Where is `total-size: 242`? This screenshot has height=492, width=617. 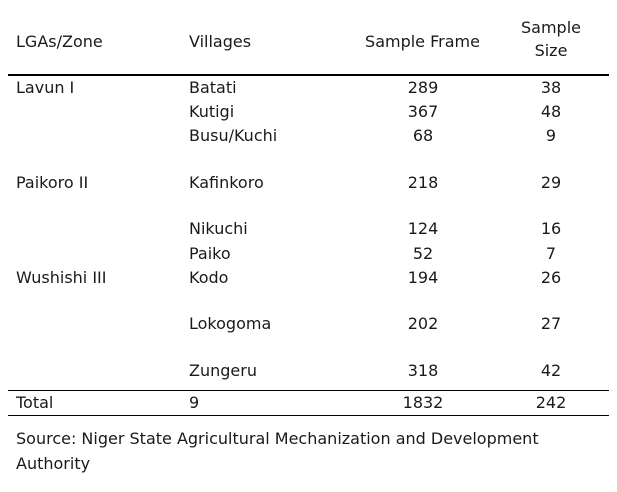 total-size: 242 is located at coordinates (551, 402).